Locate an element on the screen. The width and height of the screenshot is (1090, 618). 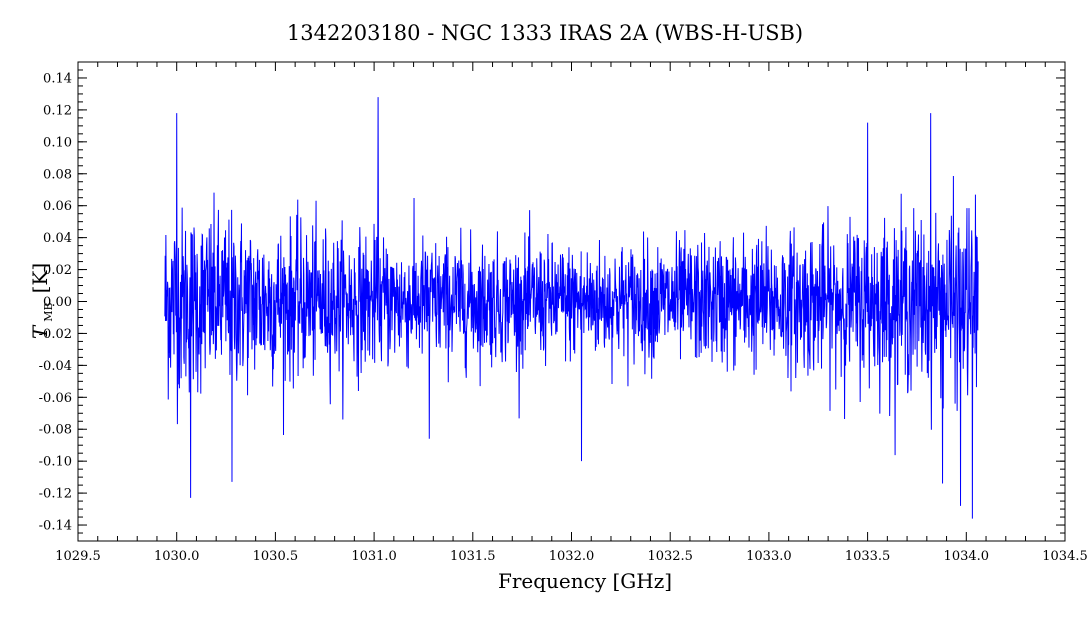
y-axis-label-unit: [K] is located at coordinates (40, 278).